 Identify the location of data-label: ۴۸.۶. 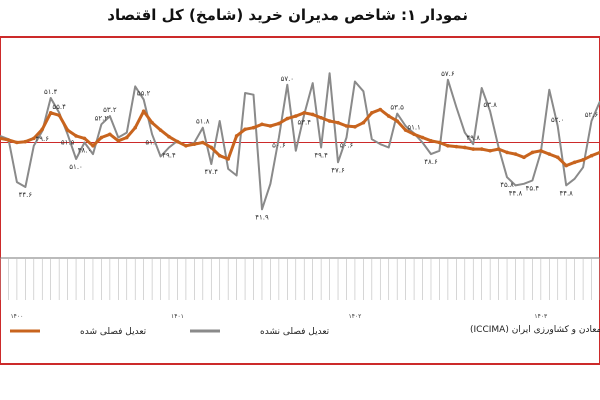
(431, 162).